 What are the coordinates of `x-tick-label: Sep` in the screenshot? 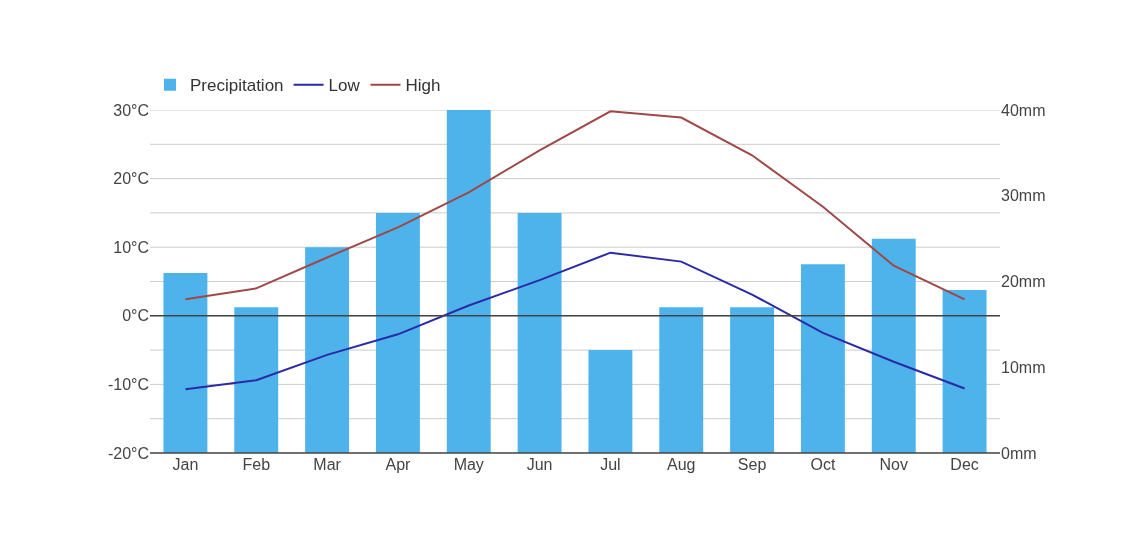 It's located at (752, 464).